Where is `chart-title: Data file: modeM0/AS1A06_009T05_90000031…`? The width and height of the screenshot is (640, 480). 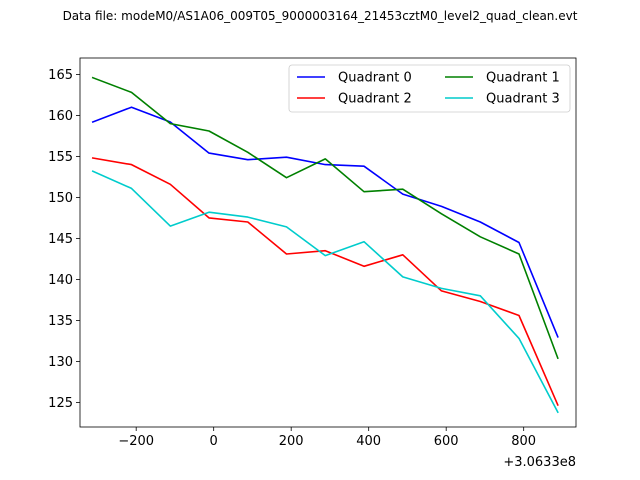 chart-title: Data file: modeM0/AS1A06_009T05_90000031… is located at coordinates (320, 16).